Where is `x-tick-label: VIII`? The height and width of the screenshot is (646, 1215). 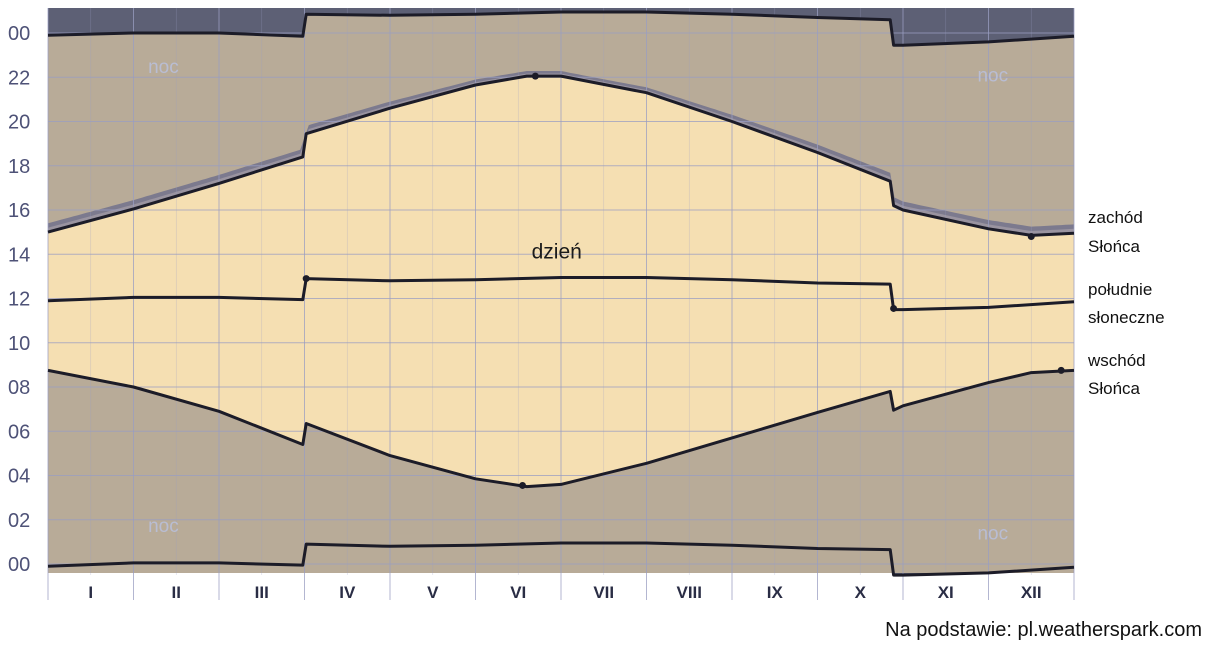 x-tick-label: VIII is located at coordinates (689, 592).